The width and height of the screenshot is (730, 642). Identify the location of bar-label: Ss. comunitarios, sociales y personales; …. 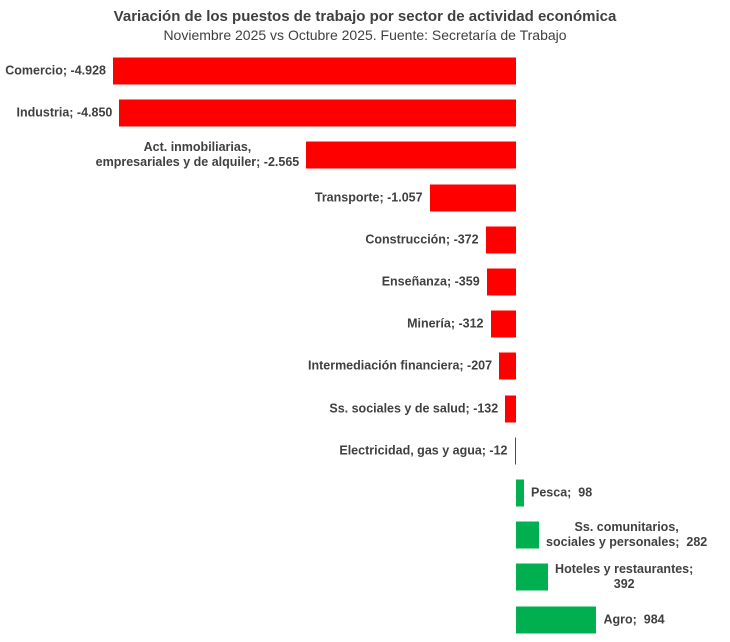
(627, 535).